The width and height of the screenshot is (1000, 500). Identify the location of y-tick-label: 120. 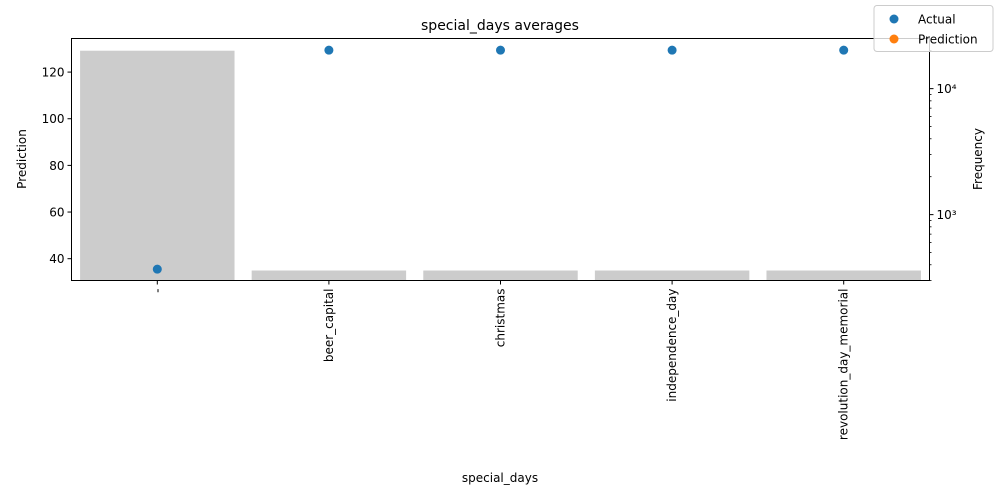
(53, 73).